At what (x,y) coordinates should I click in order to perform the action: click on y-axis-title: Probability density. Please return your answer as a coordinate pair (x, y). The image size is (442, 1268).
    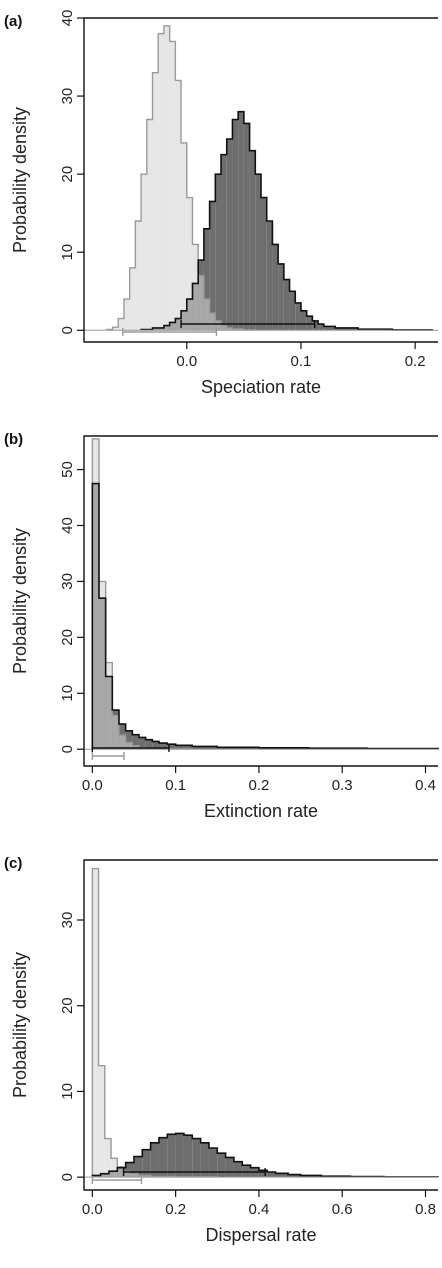
    Looking at the image, I should click on (20, 601).